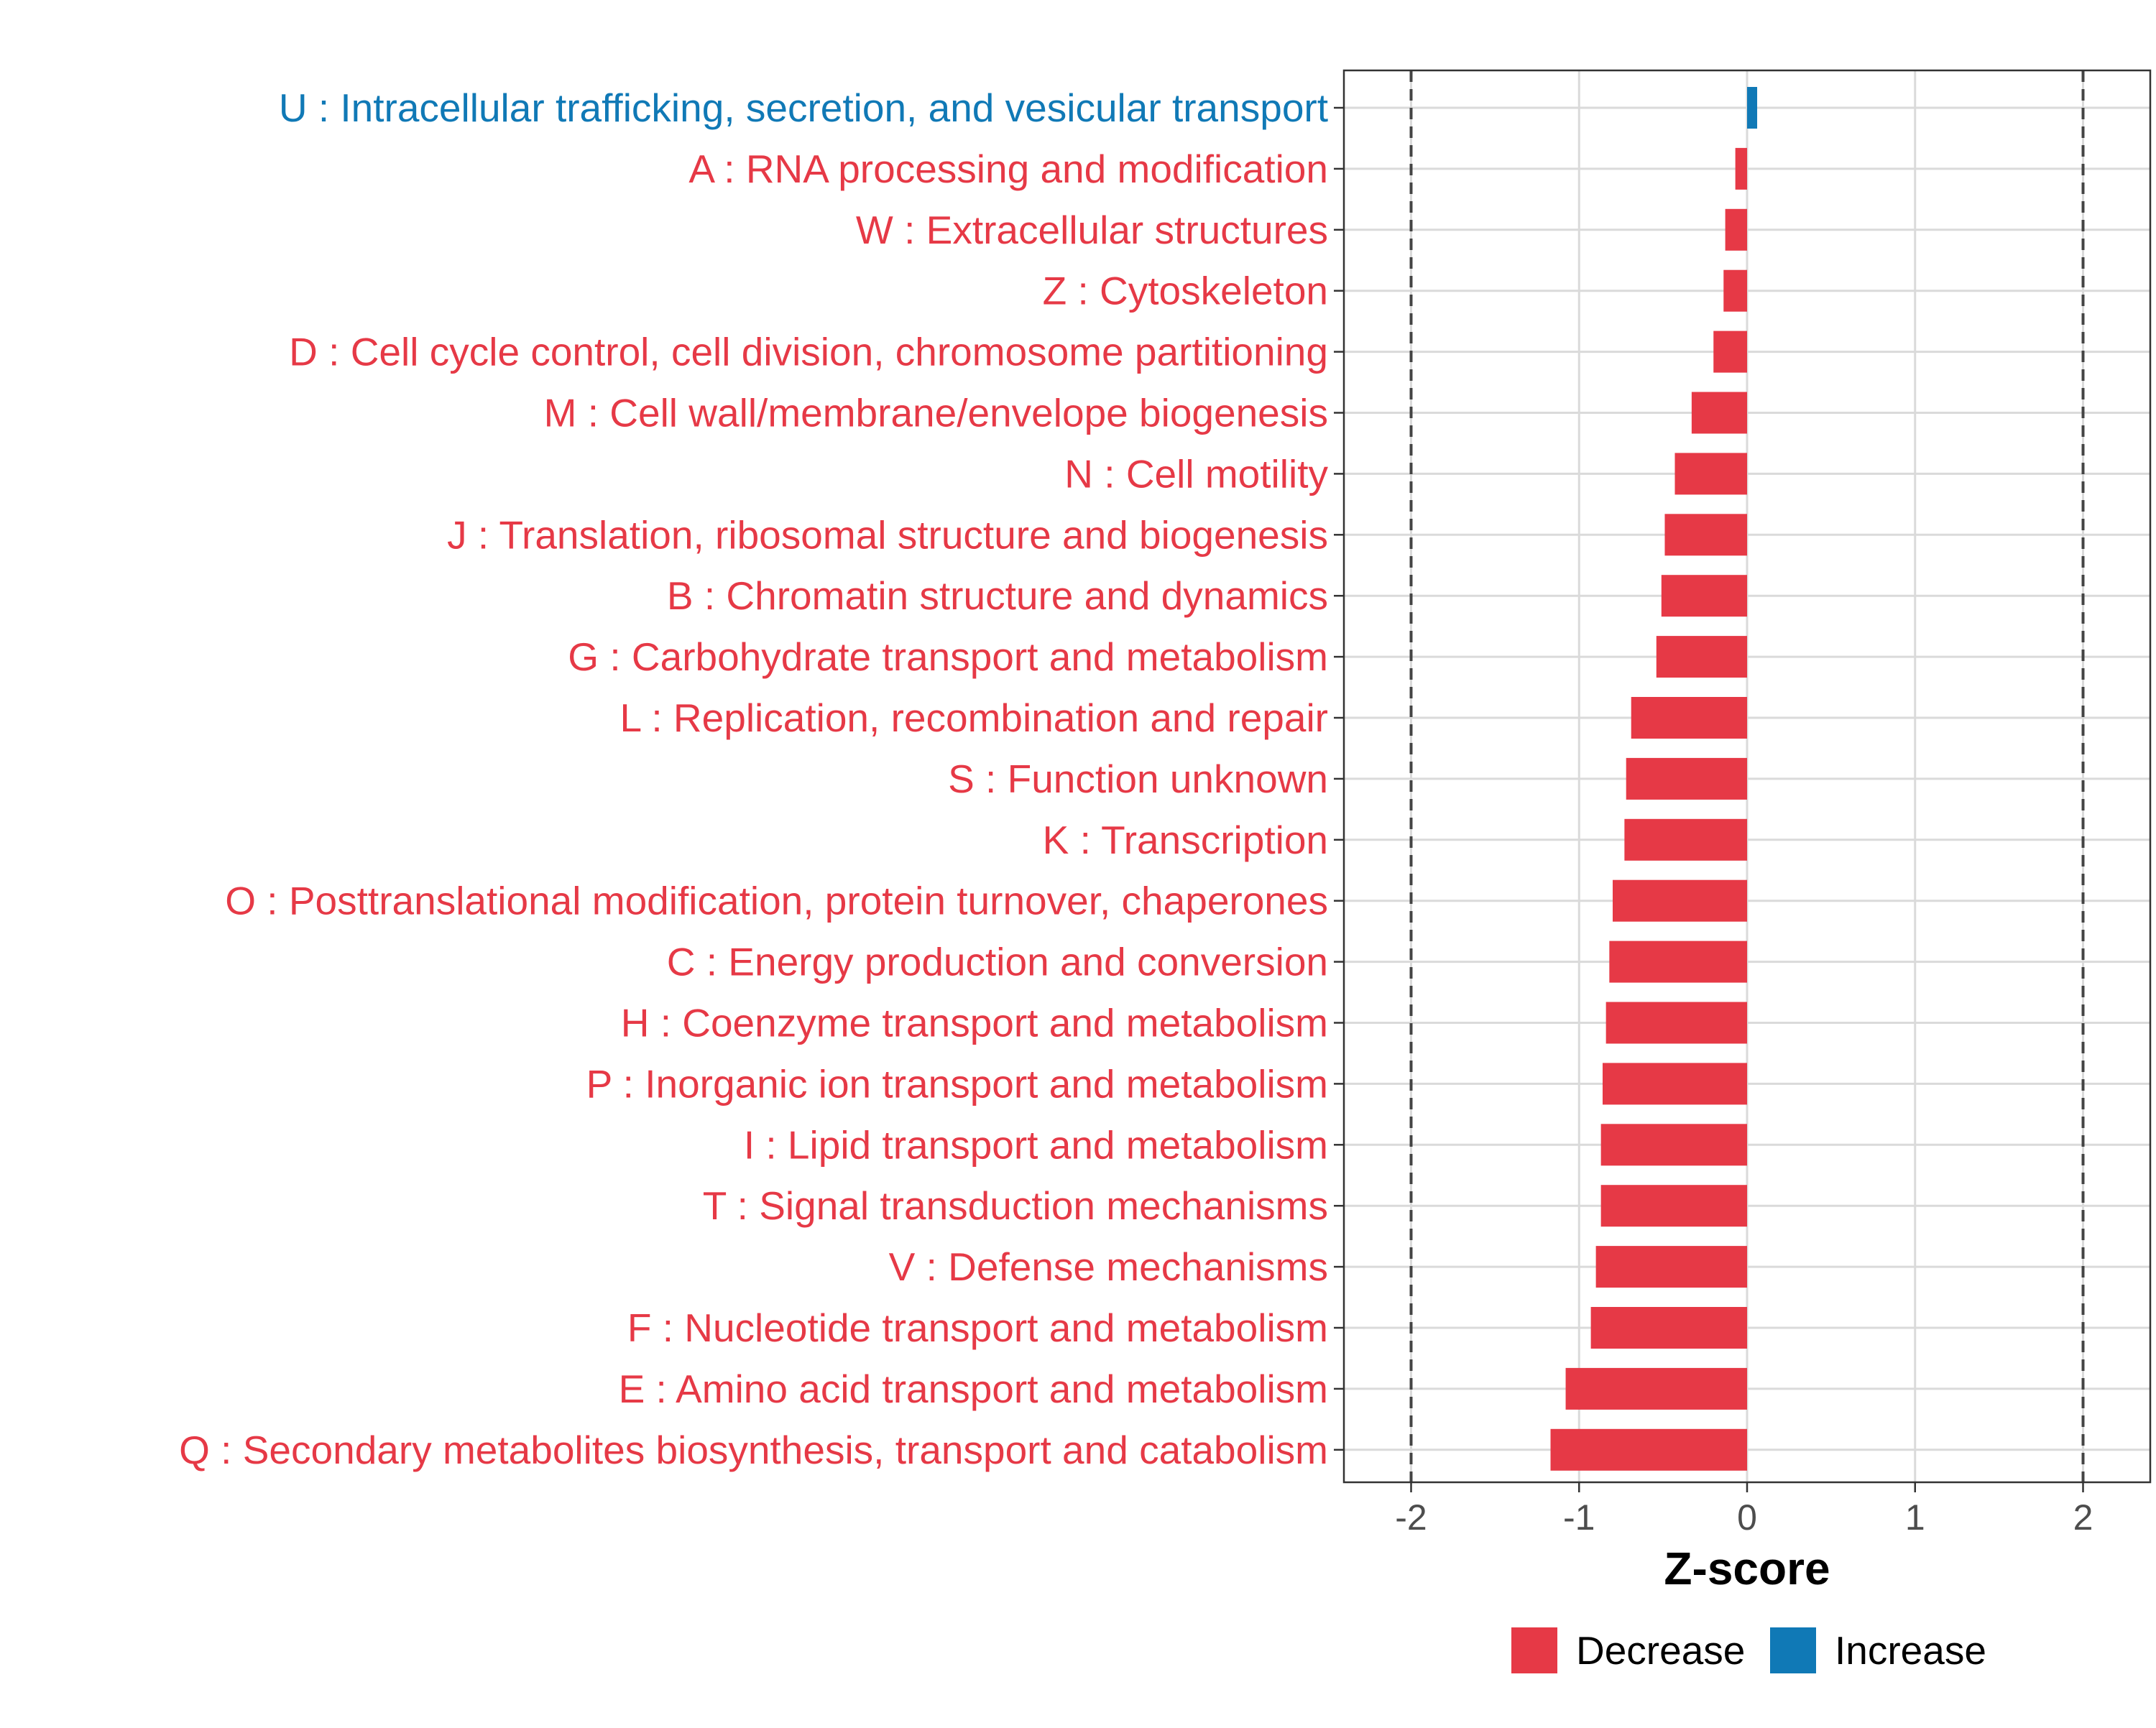 The height and width of the screenshot is (1728, 2156). What do you see at coordinates (977, 1328) in the screenshot?
I see `category-label: F : Nucleotide transport and metabolism` at bounding box center [977, 1328].